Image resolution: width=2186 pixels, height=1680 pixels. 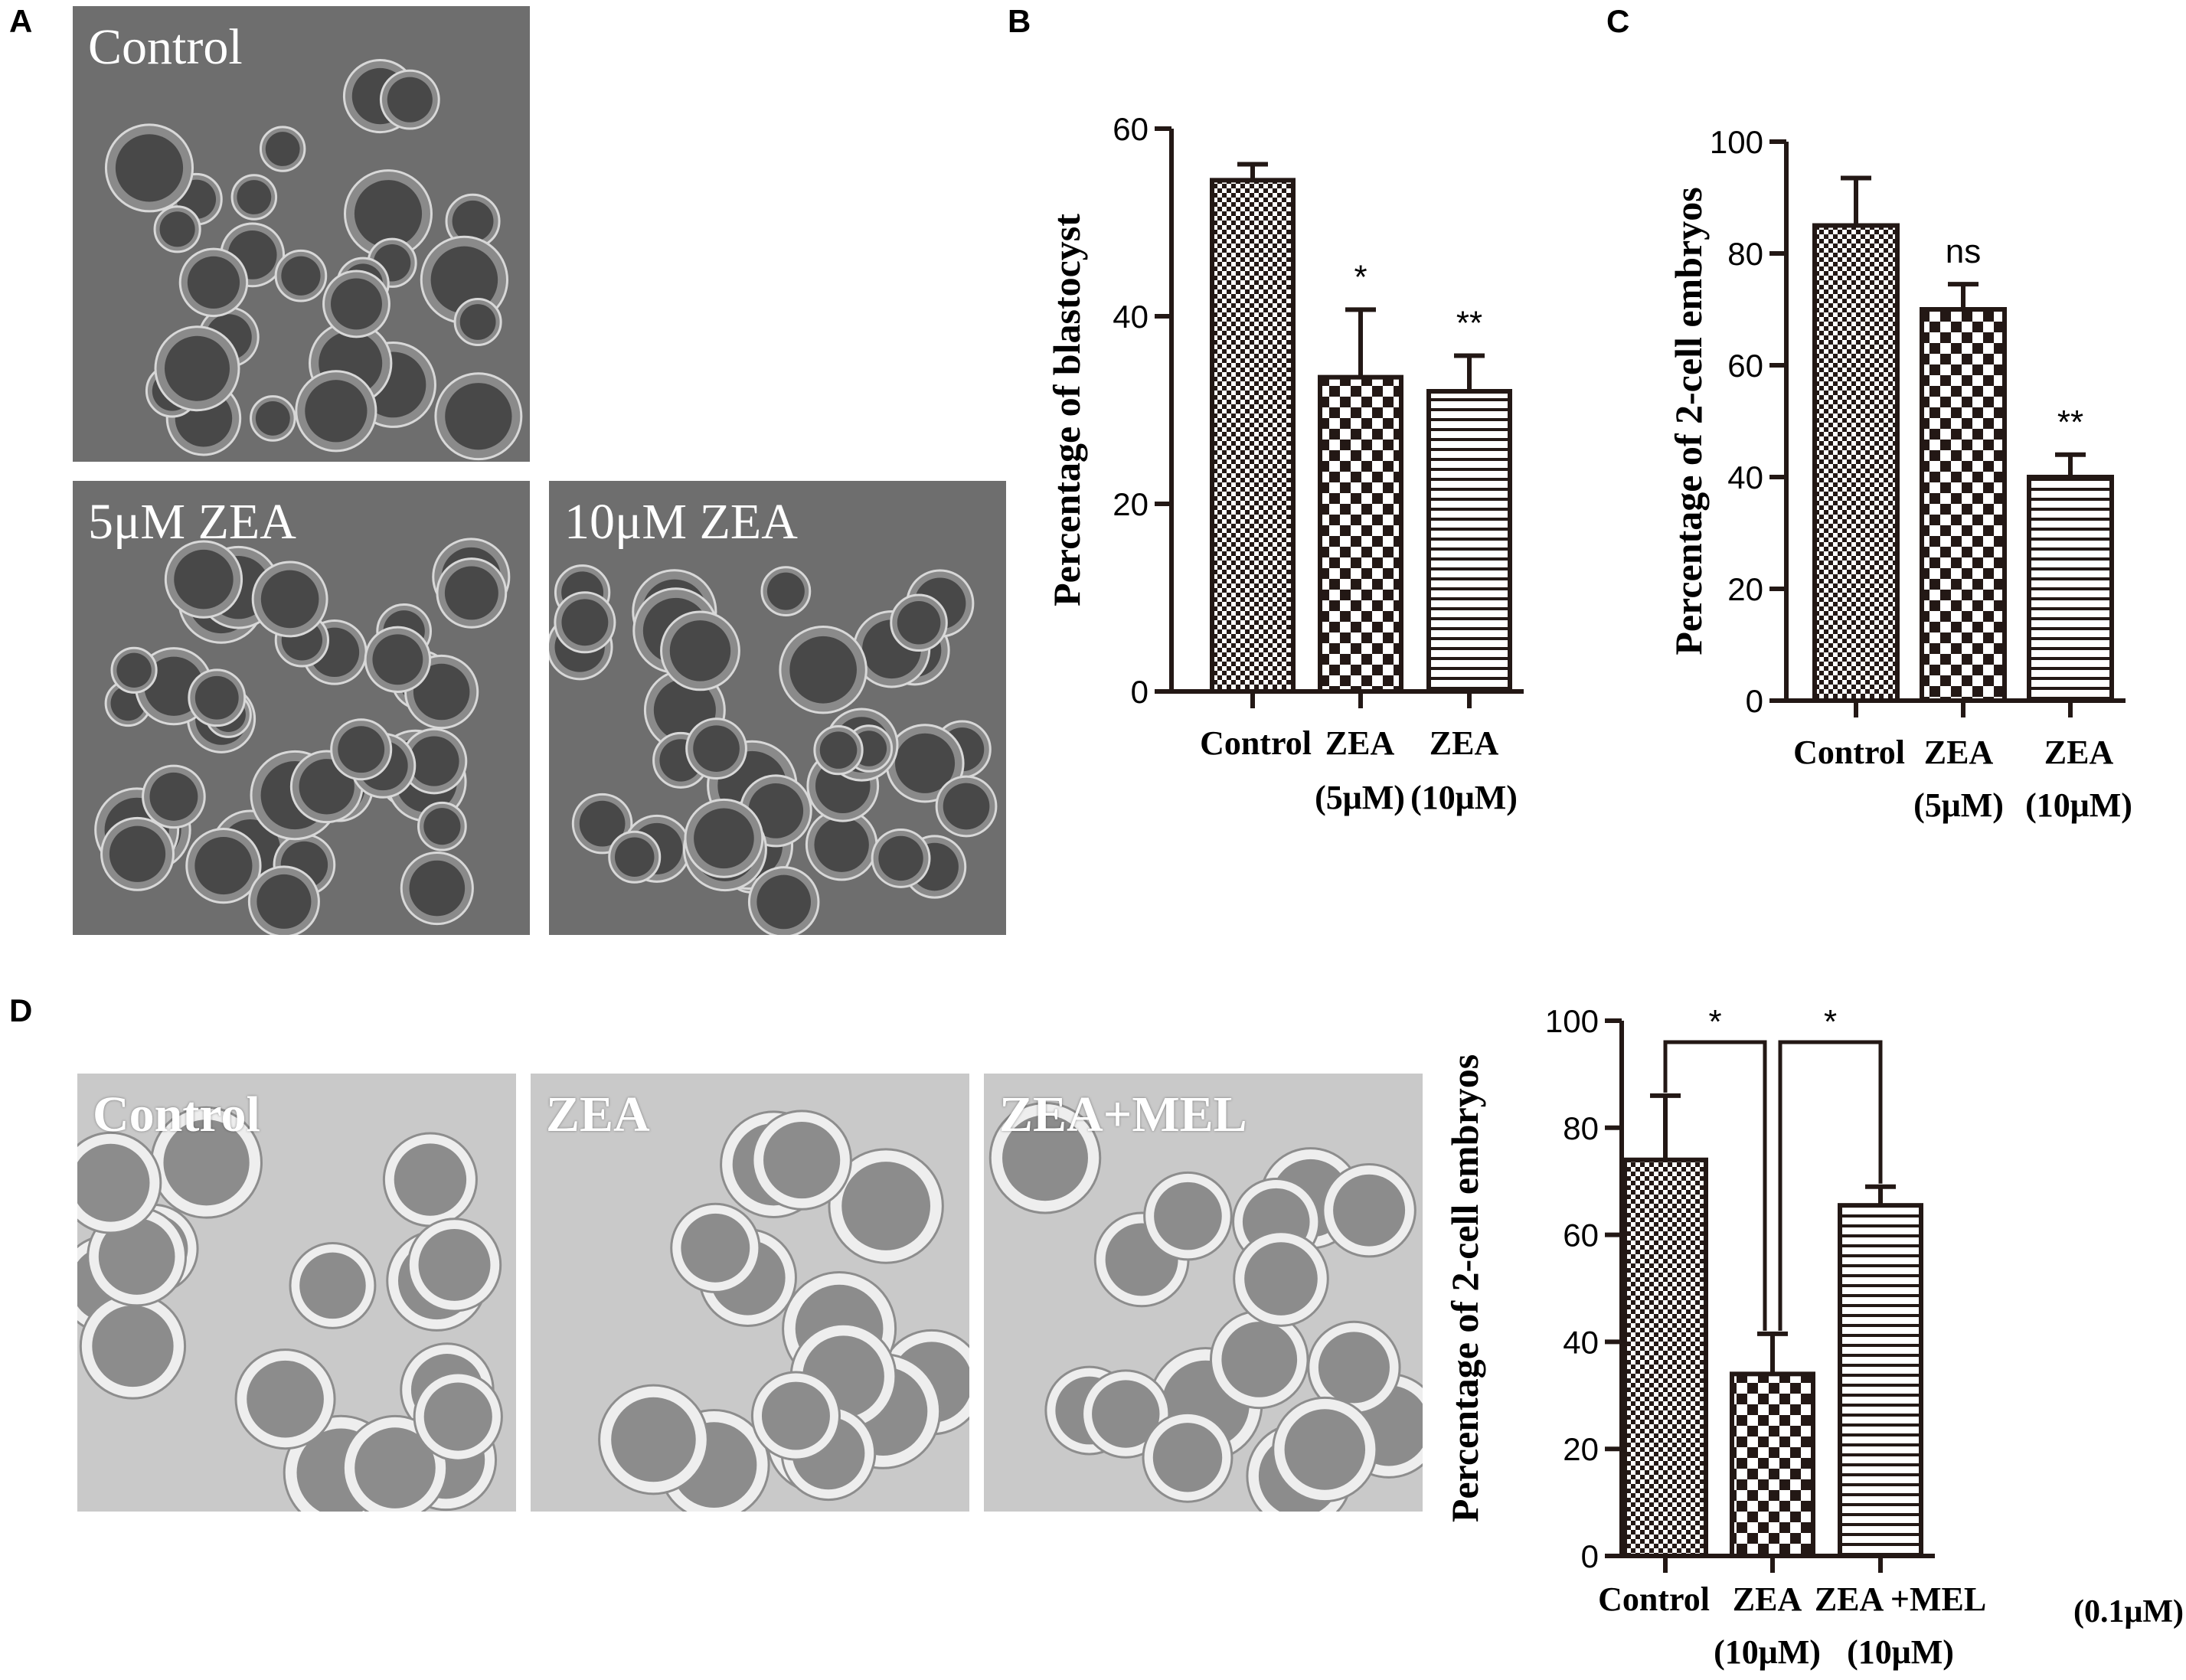 What do you see at coordinates (1900, 1599) in the screenshot?
I see `category-label: ZEA +MEL` at bounding box center [1900, 1599].